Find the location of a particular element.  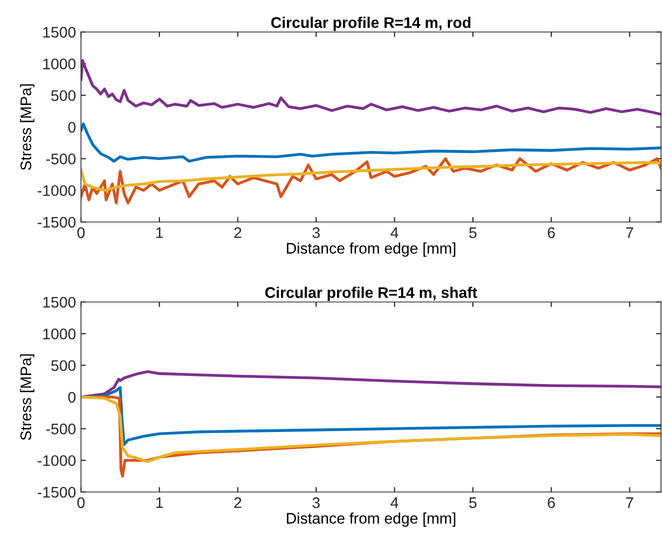

chart-title: Circular profile R=14 m, shaft is located at coordinates (371, 294).